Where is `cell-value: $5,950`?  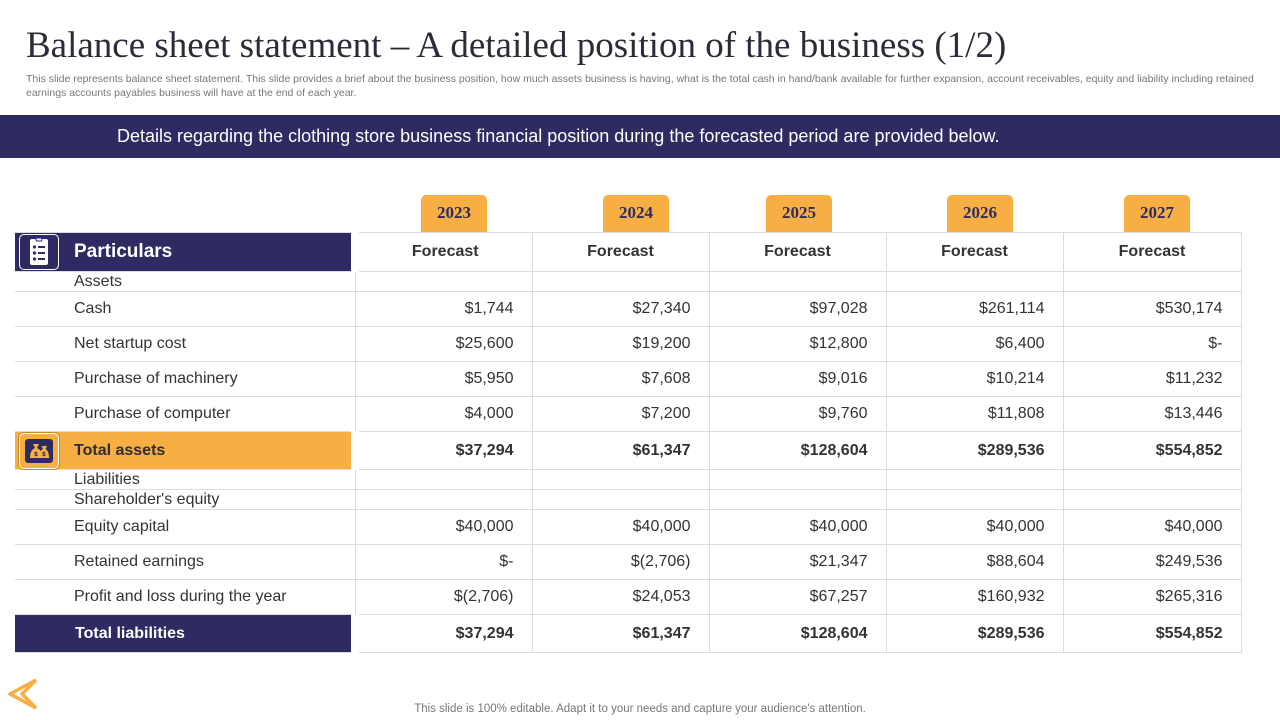
cell-value: $5,950 is located at coordinates (443, 379).